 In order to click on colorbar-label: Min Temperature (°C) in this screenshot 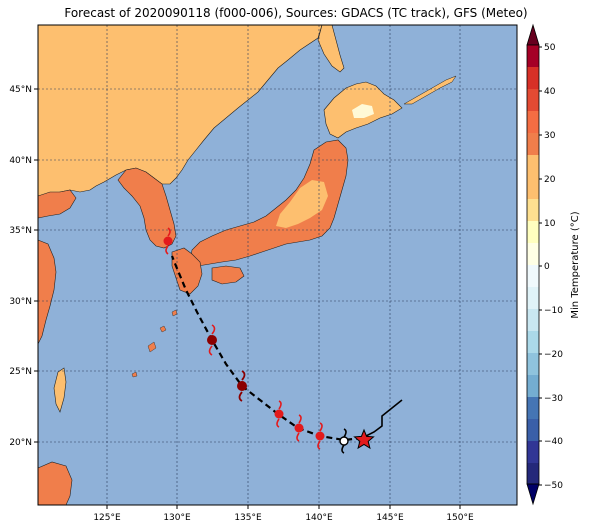, I will do `click(575, 264)`.